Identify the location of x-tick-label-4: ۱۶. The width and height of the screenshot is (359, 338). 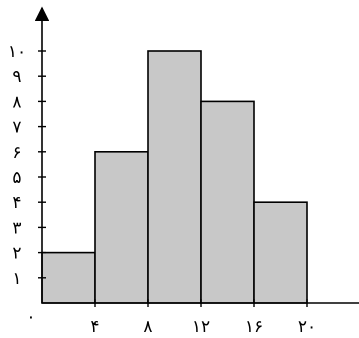
(254, 327).